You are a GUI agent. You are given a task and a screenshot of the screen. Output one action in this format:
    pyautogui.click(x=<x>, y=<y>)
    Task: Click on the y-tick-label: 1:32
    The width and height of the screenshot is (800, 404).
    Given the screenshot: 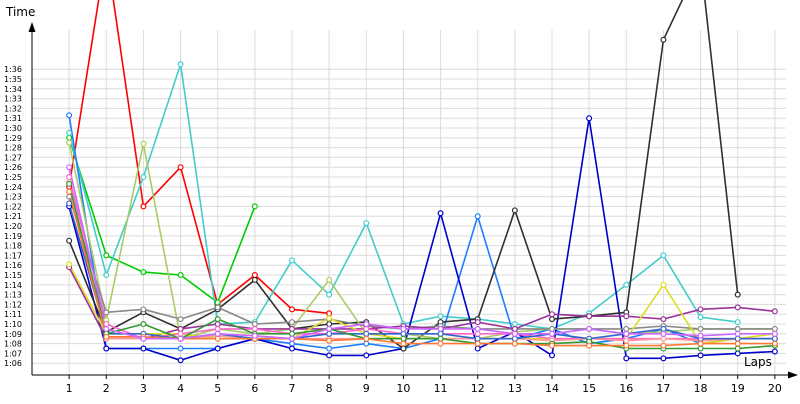 What is the action you would take?
    pyautogui.click(x=13, y=108)
    